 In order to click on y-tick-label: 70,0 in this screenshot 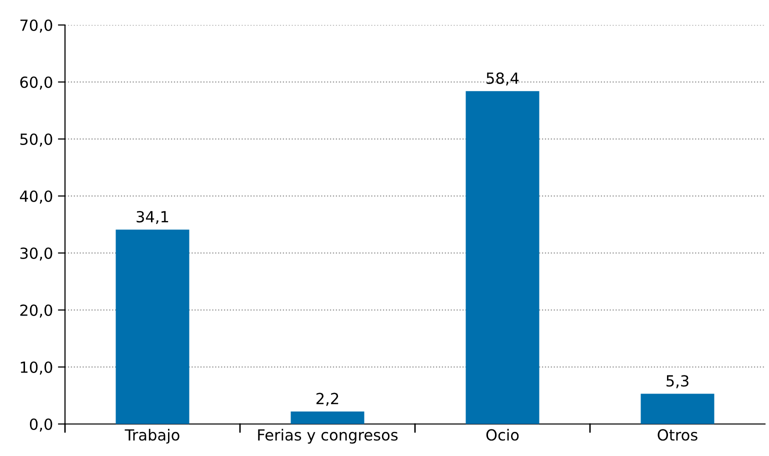, I will do `click(36, 26)`.